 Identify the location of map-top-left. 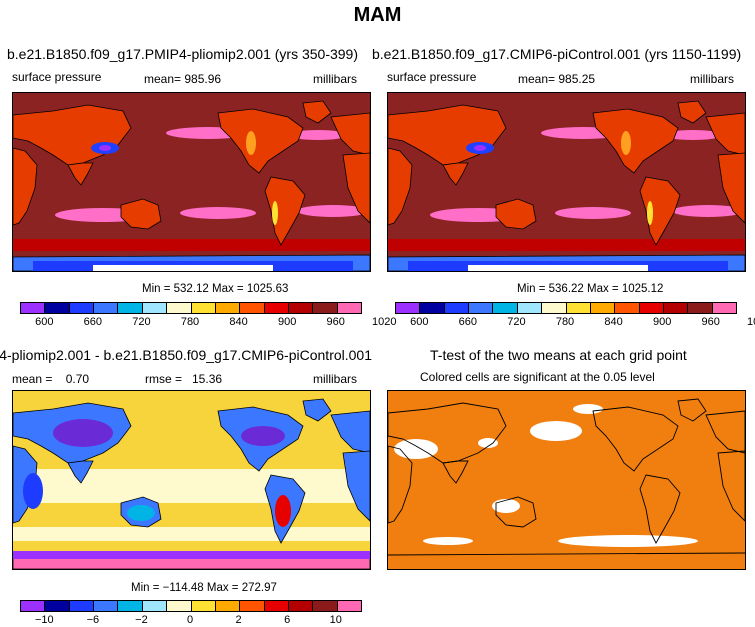
(191, 182).